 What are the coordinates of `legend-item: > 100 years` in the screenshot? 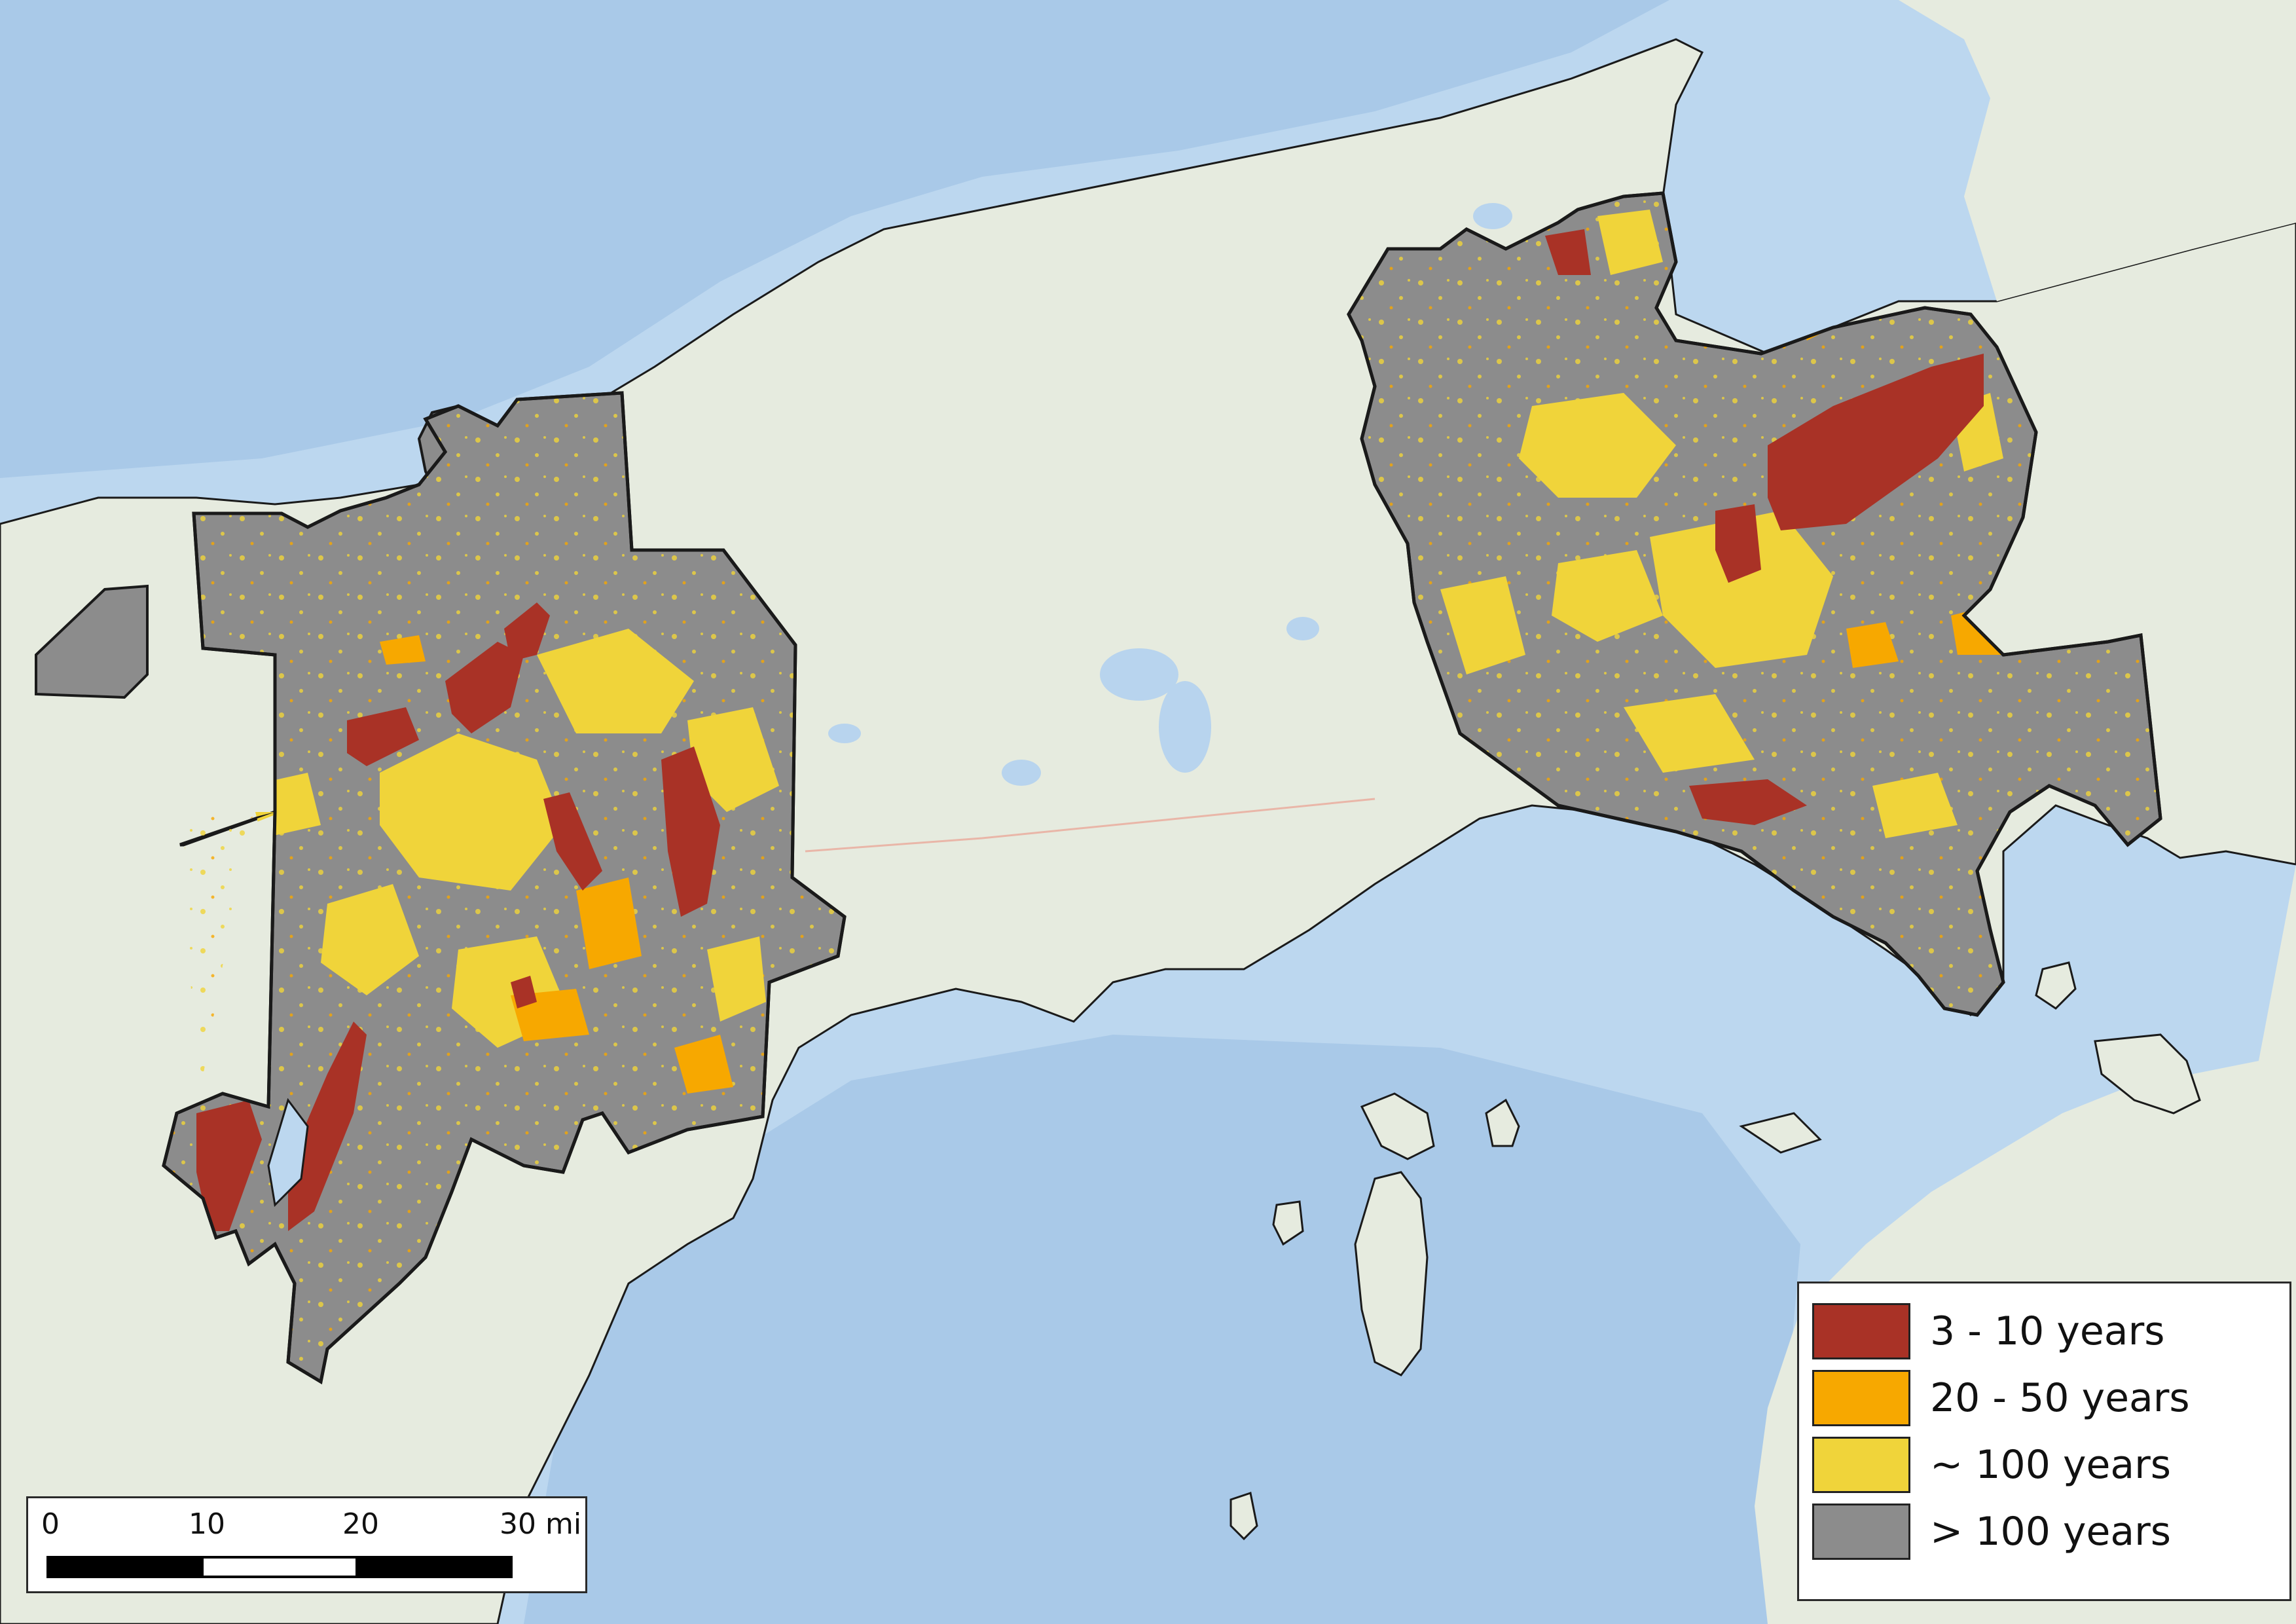 It's located at (1991, 1531).